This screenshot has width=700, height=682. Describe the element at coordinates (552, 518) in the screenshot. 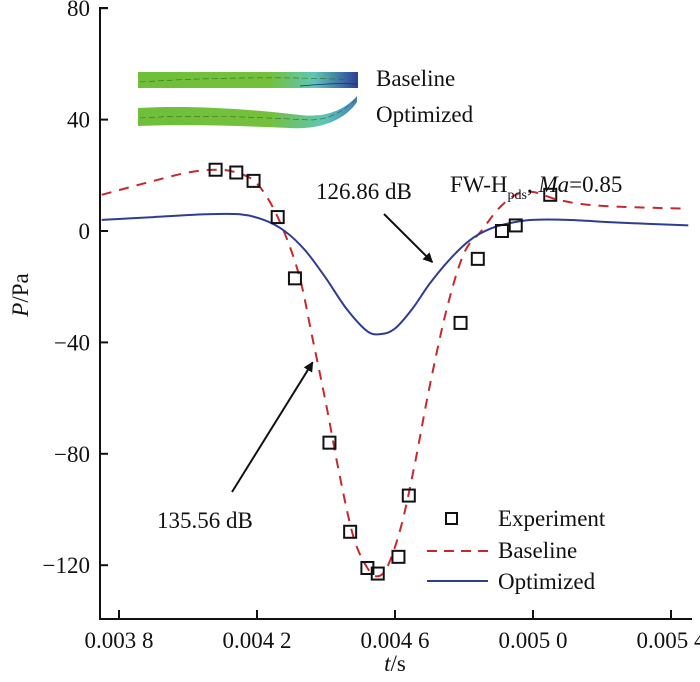

I see `legend-label-experiment: Experiment` at that location.